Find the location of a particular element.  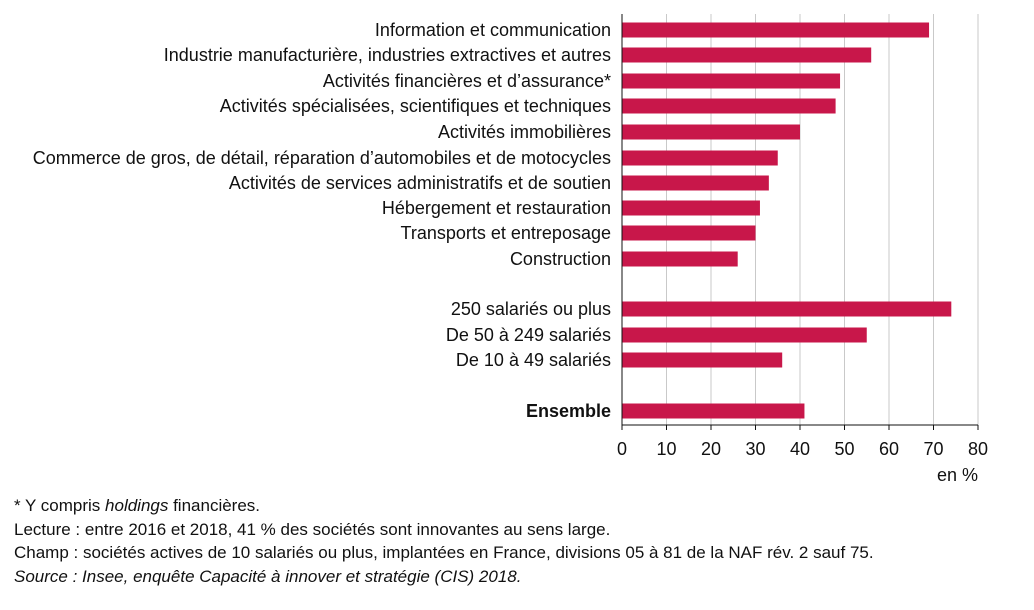

category-label-10: 250 salariés ou plus is located at coordinates (531, 309).